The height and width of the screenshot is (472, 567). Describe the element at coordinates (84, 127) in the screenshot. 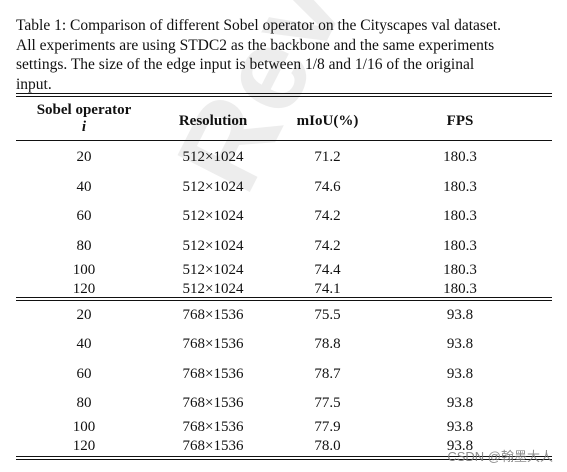

I see `header-sobel-symbol: i` at that location.